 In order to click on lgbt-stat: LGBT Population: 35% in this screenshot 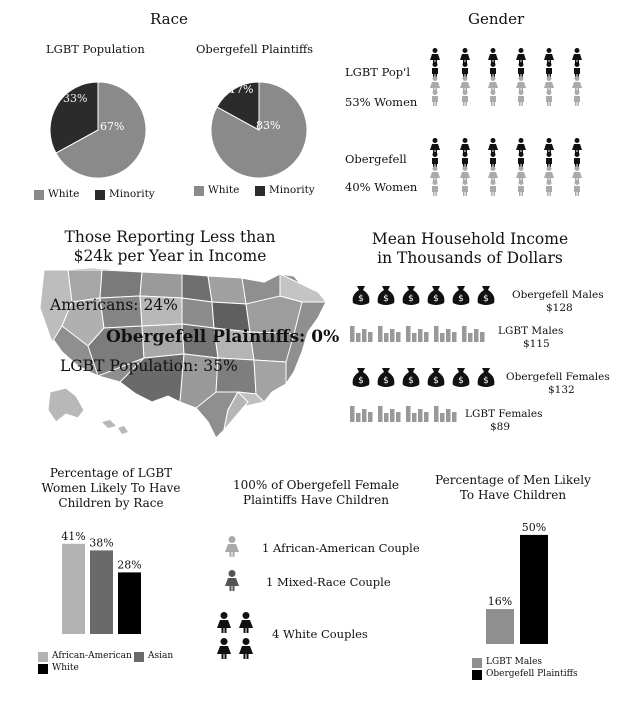, I will do `click(149, 366)`.